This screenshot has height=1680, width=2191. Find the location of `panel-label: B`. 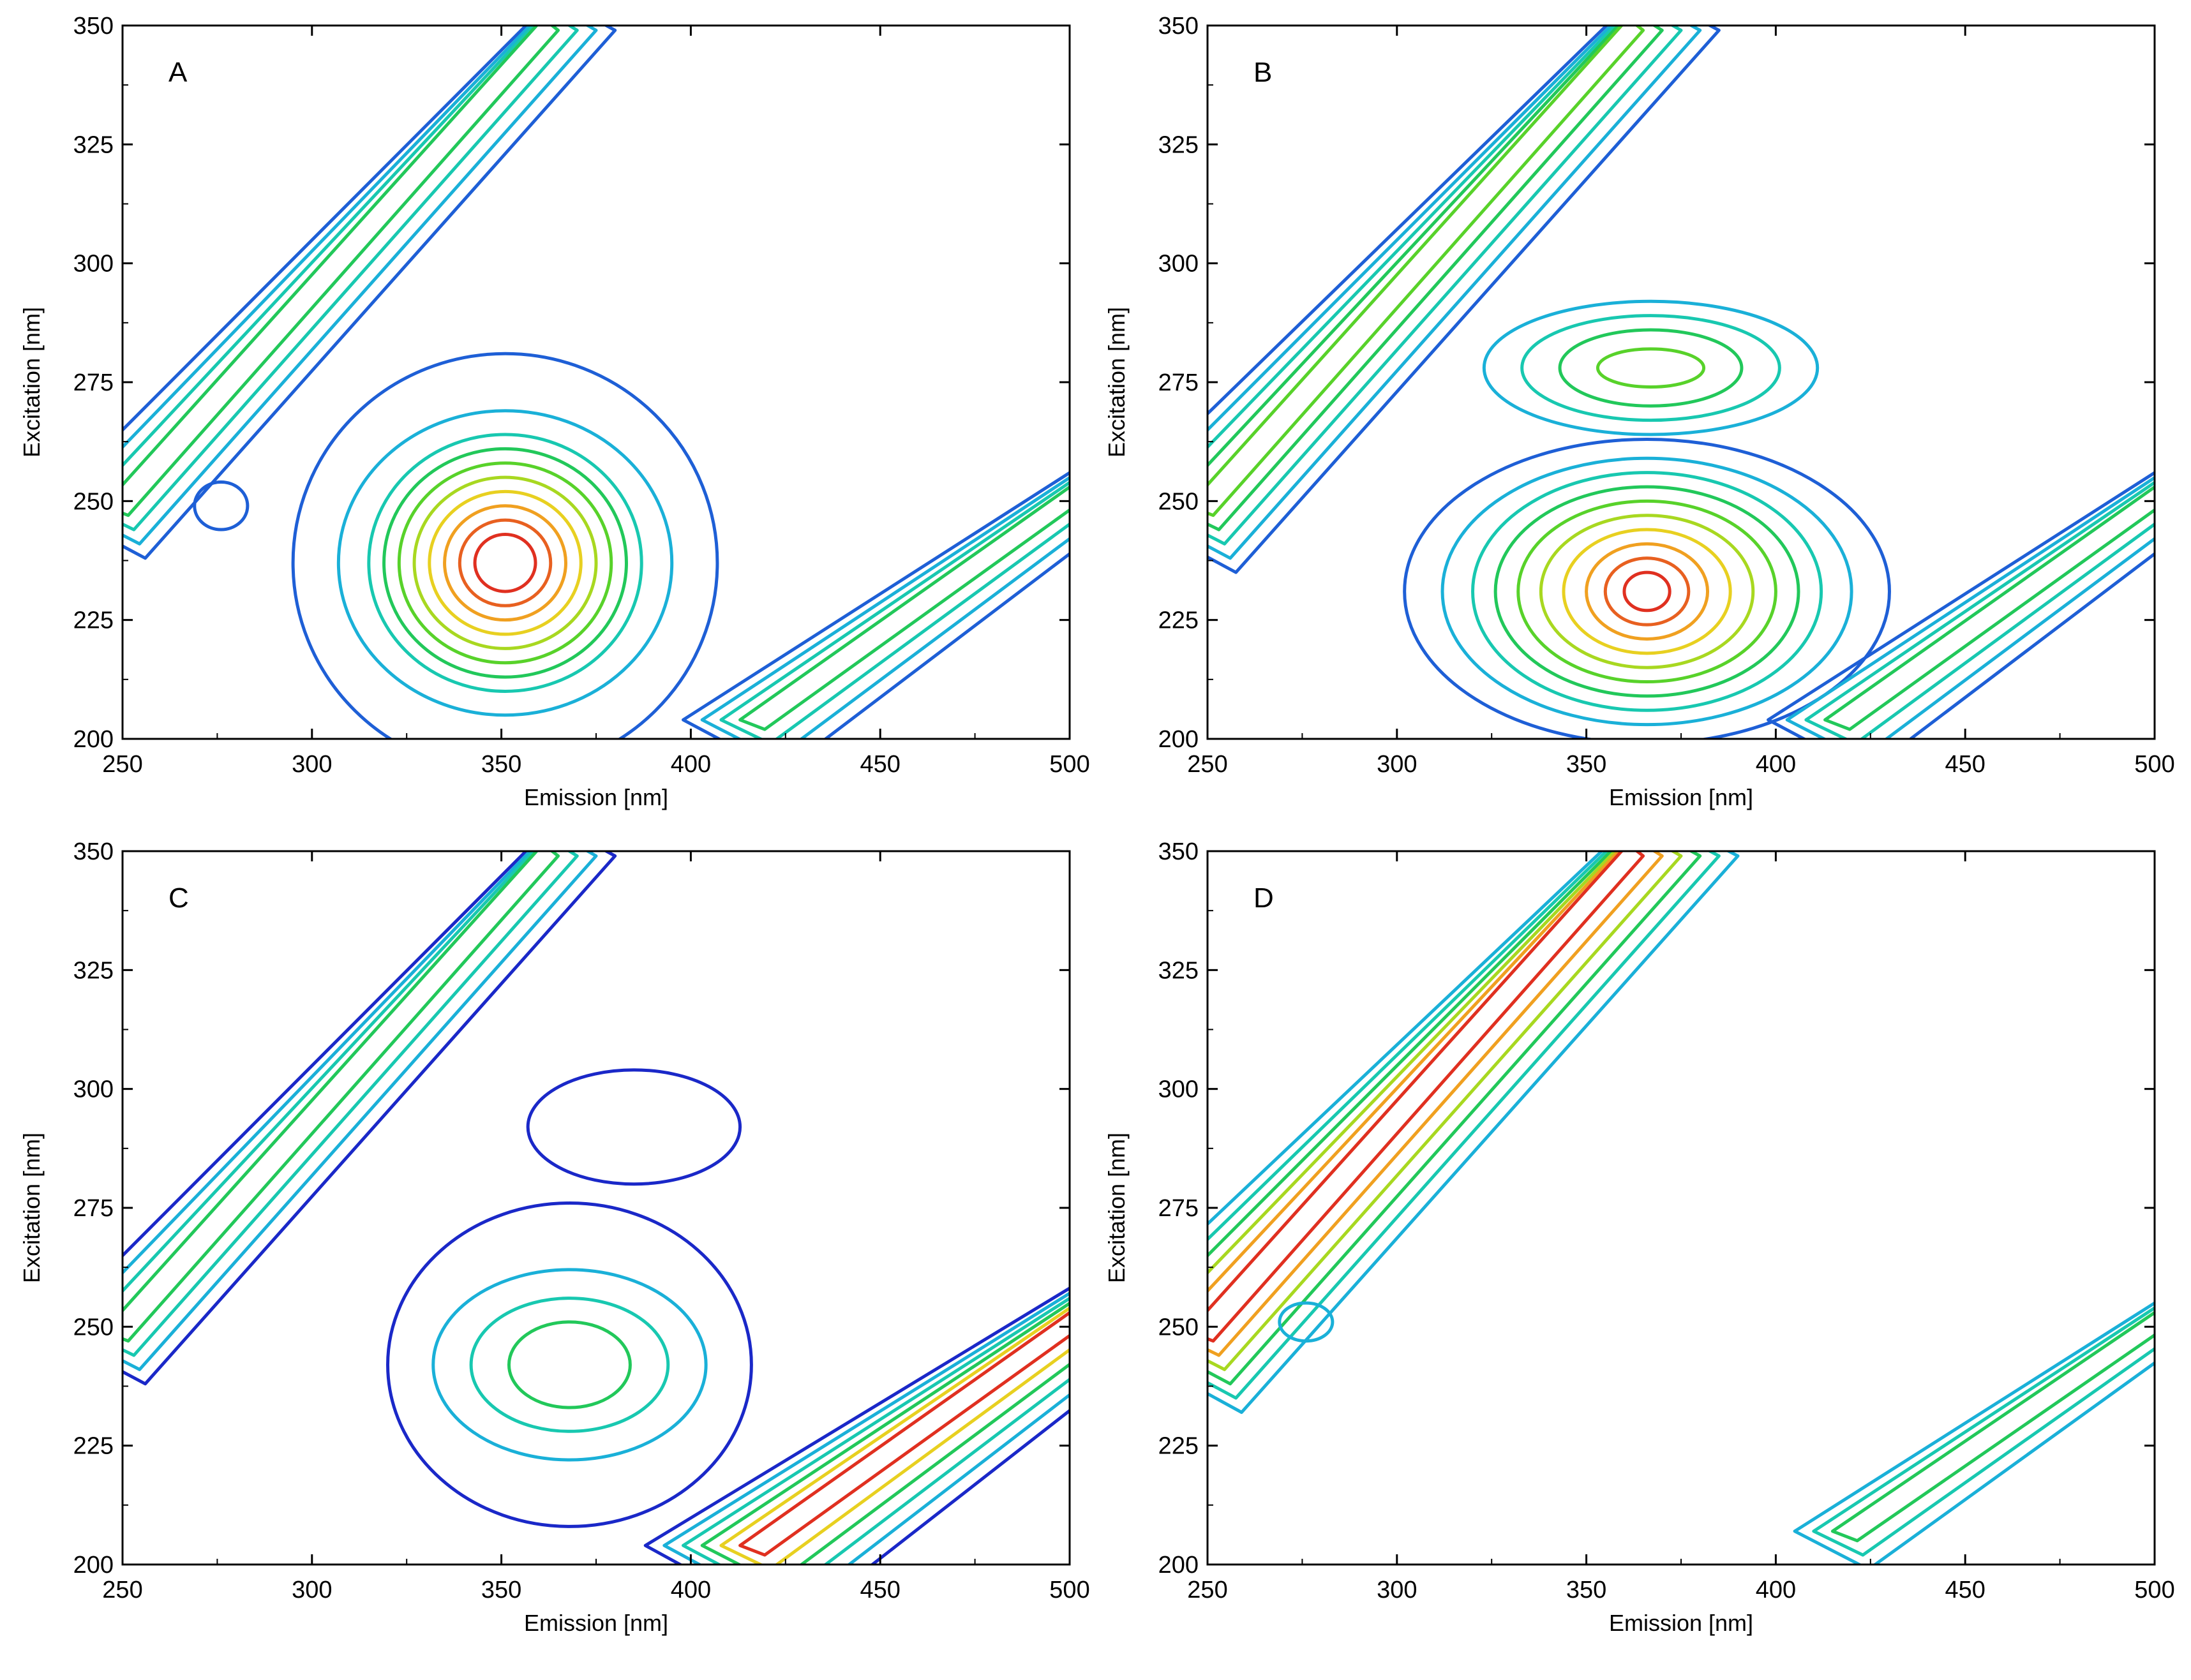

panel-label: B is located at coordinates (1262, 72).